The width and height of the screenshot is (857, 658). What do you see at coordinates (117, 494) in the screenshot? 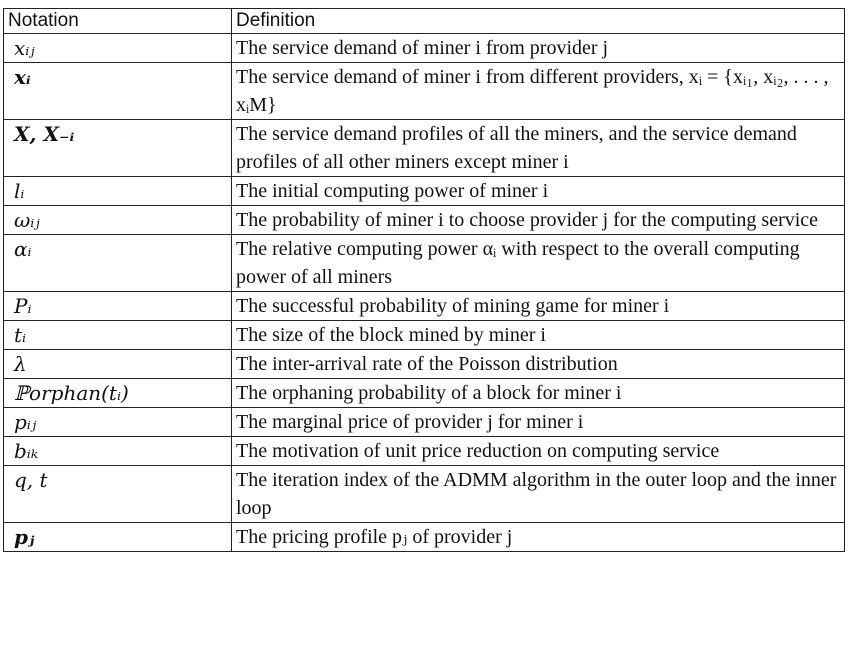
I see `notation-cell: q, t` at bounding box center [117, 494].